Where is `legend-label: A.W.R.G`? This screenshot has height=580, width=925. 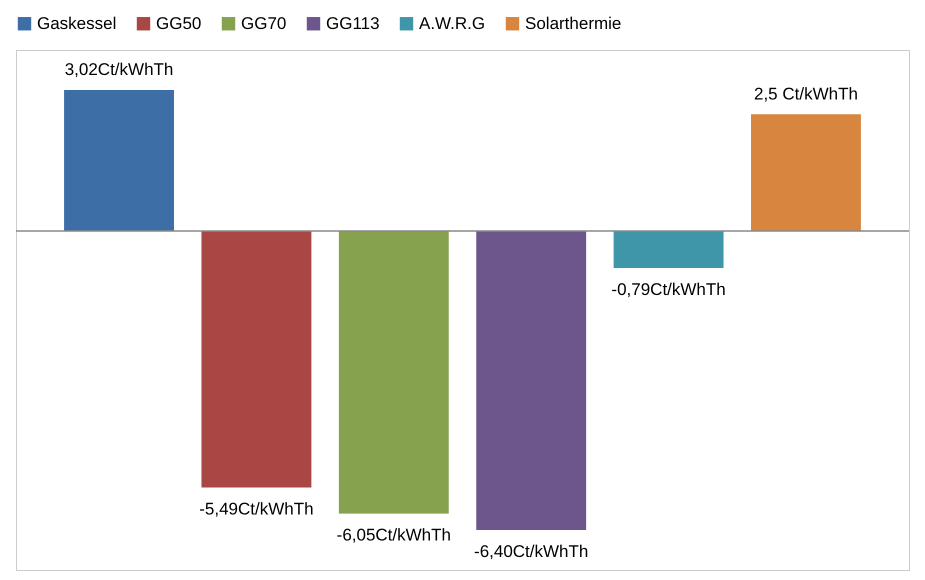 legend-label: A.W.R.G is located at coordinates (452, 23).